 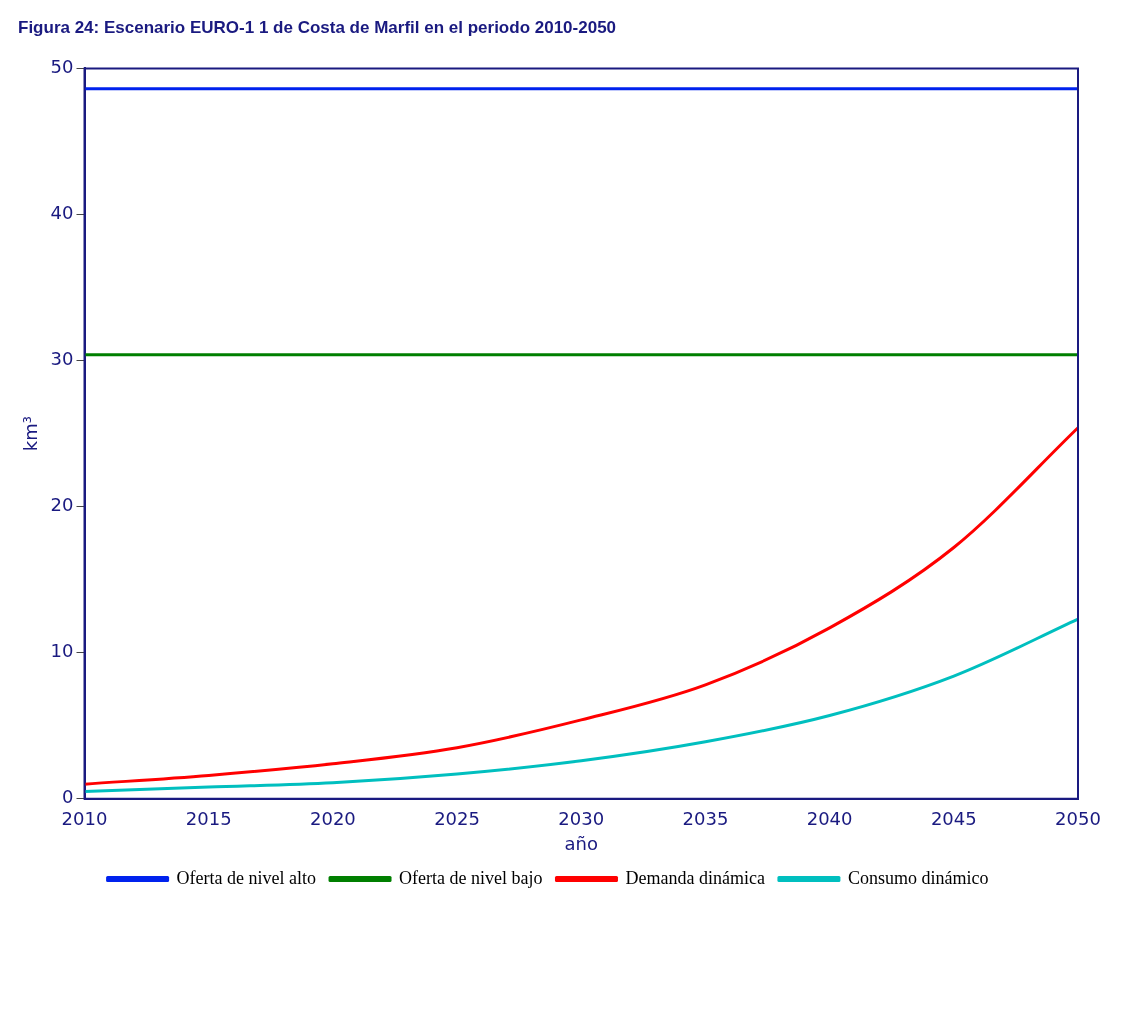 What do you see at coordinates (1078, 819) in the screenshot?
I see `x-tick-label: 2050` at bounding box center [1078, 819].